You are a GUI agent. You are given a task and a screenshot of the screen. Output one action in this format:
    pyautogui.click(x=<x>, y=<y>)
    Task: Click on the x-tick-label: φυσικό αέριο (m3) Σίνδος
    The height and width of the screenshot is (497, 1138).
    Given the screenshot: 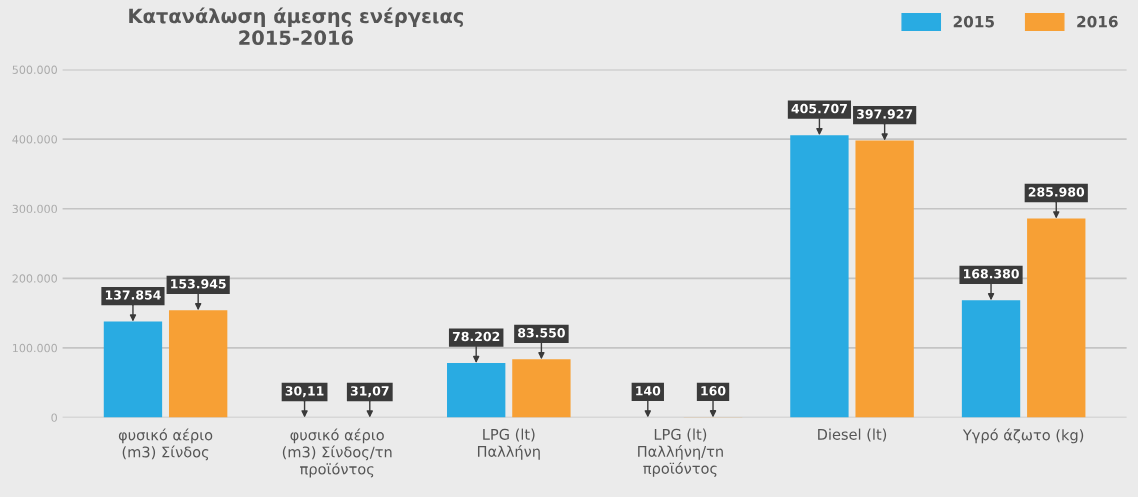 What is the action you would take?
    pyautogui.click(x=165, y=444)
    